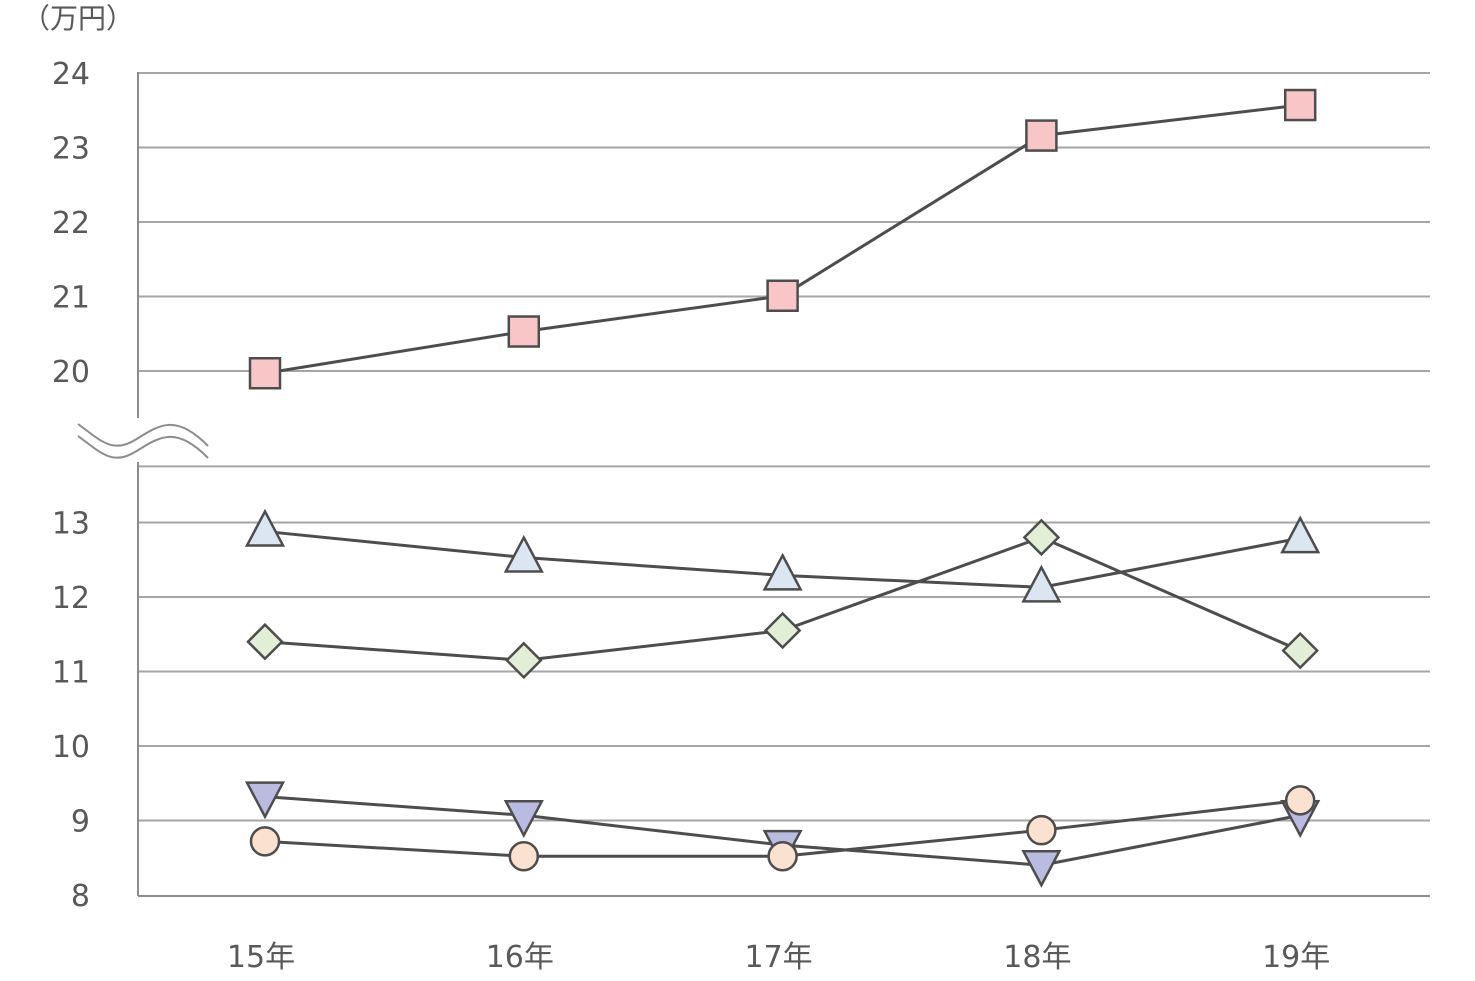 This screenshot has height=981, width=1475. What do you see at coordinates (71, 524) in the screenshot?
I see `y-tick-label: 13` at bounding box center [71, 524].